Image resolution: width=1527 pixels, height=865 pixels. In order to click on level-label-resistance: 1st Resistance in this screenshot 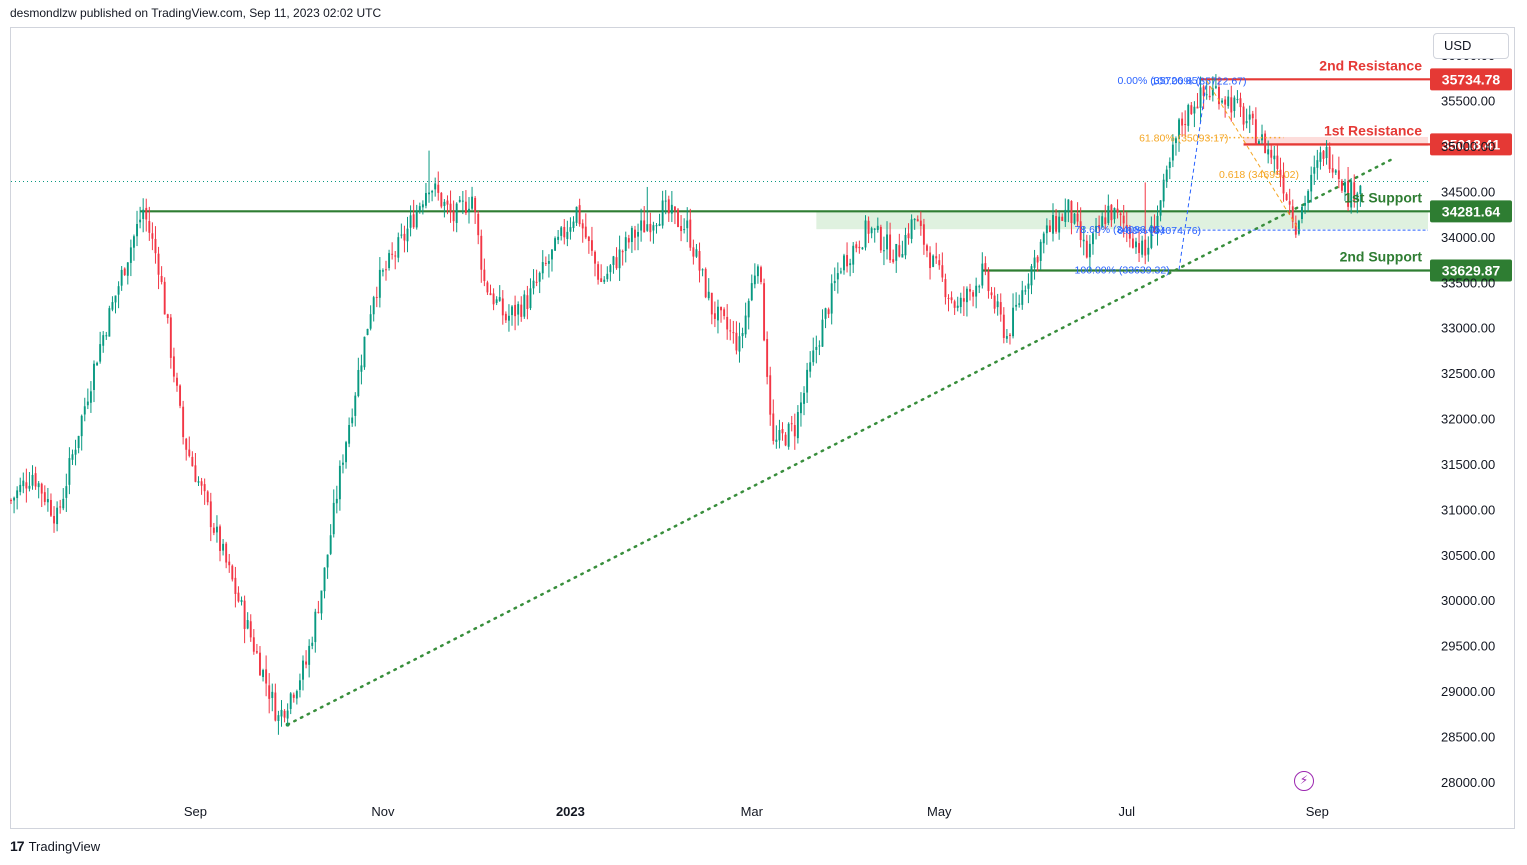, I will do `click(1373, 130)`.